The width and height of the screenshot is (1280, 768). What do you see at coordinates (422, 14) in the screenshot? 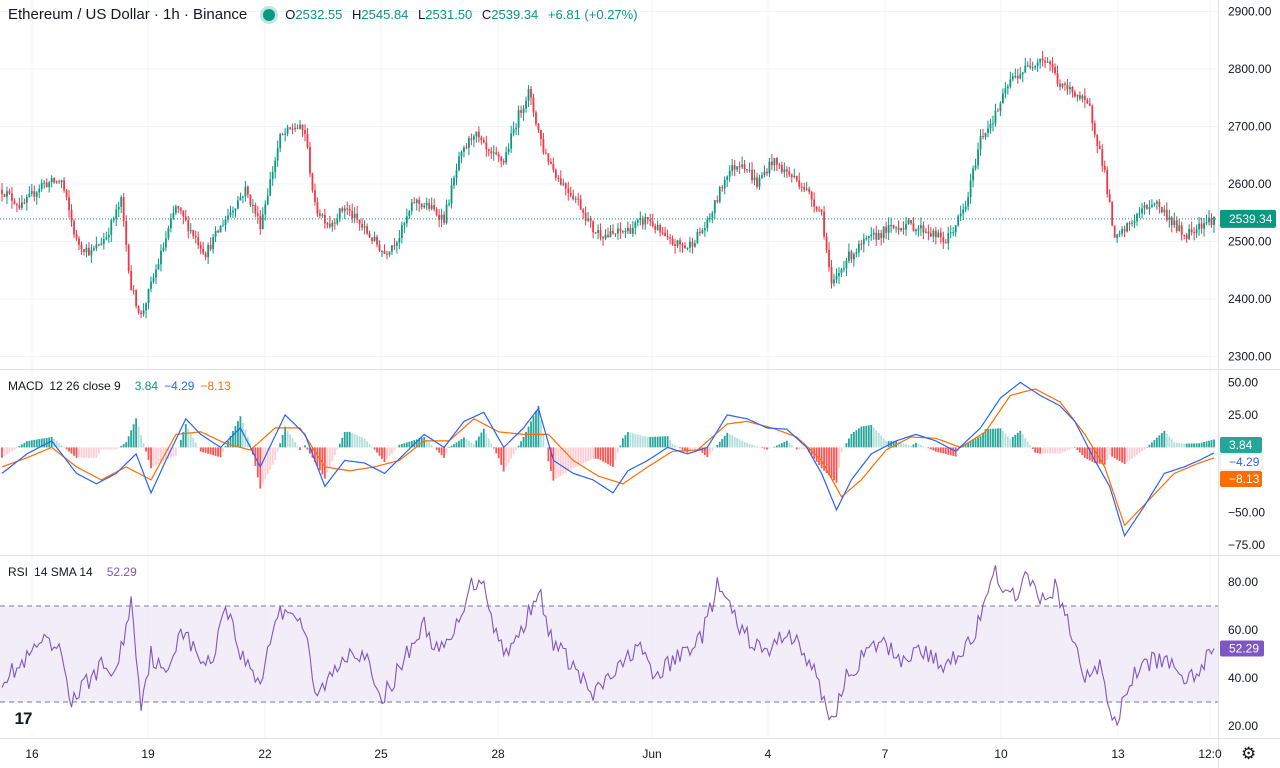
I see `low-label: L` at bounding box center [422, 14].